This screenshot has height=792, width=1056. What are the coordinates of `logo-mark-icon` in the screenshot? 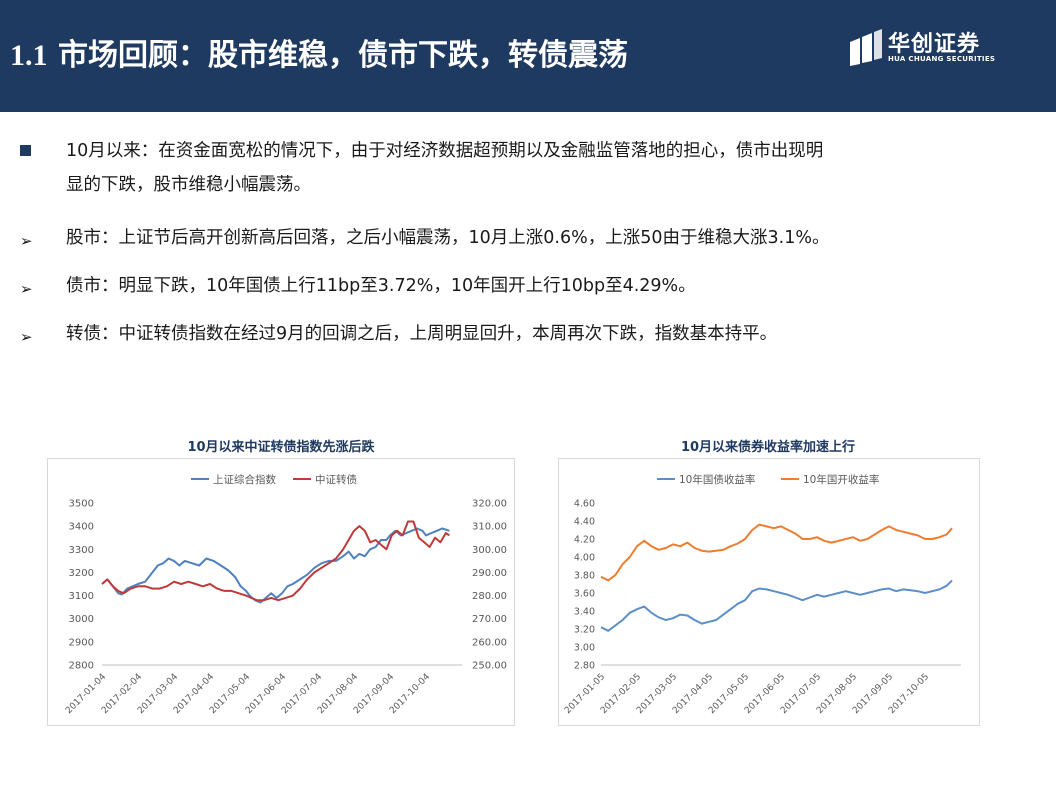 It's located at (866, 47).